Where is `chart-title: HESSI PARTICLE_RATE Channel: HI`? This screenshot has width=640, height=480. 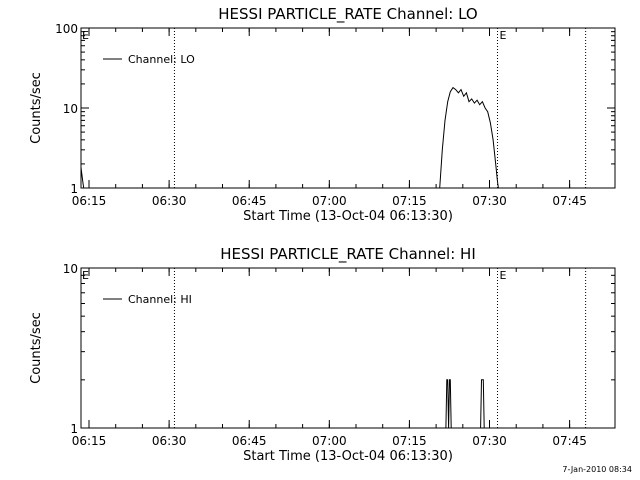
chart-title: HESSI PARTICLE_RATE Channel: HI is located at coordinates (348, 254).